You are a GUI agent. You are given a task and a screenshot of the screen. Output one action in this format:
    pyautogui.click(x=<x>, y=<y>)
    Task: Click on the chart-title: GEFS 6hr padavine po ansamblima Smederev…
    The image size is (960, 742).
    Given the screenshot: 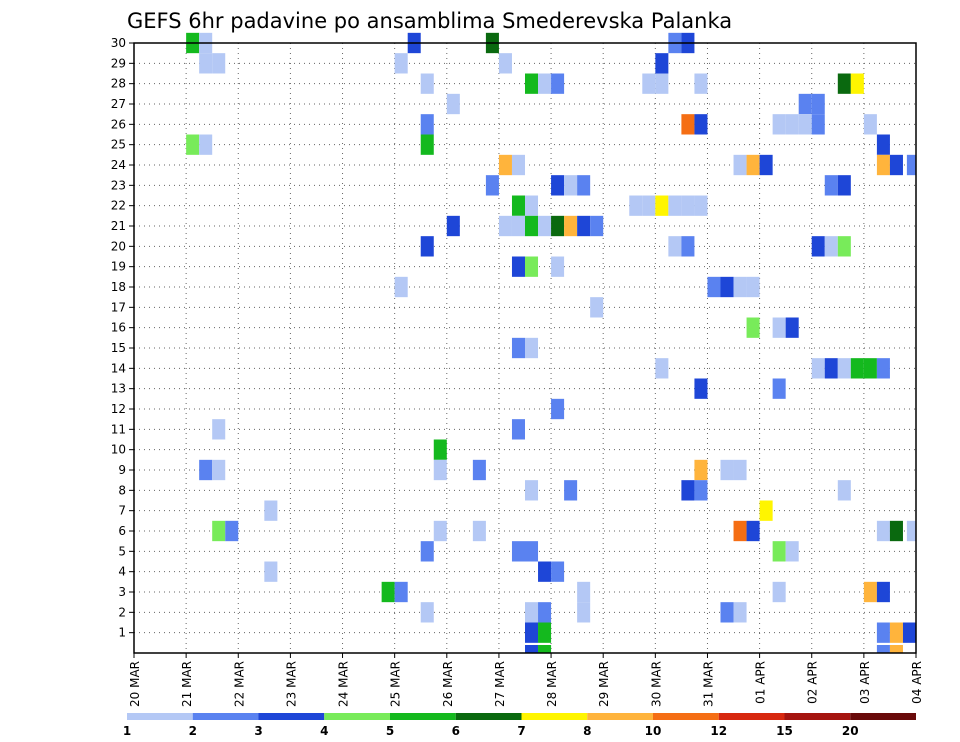 What is the action you would take?
    pyautogui.click(x=429, y=21)
    